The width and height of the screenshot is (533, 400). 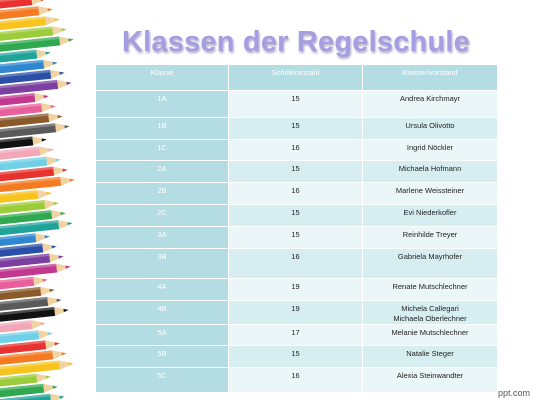 I want to click on header-row: Klasse Schüleranzahl Klassenvorstand, so click(x=296, y=77).